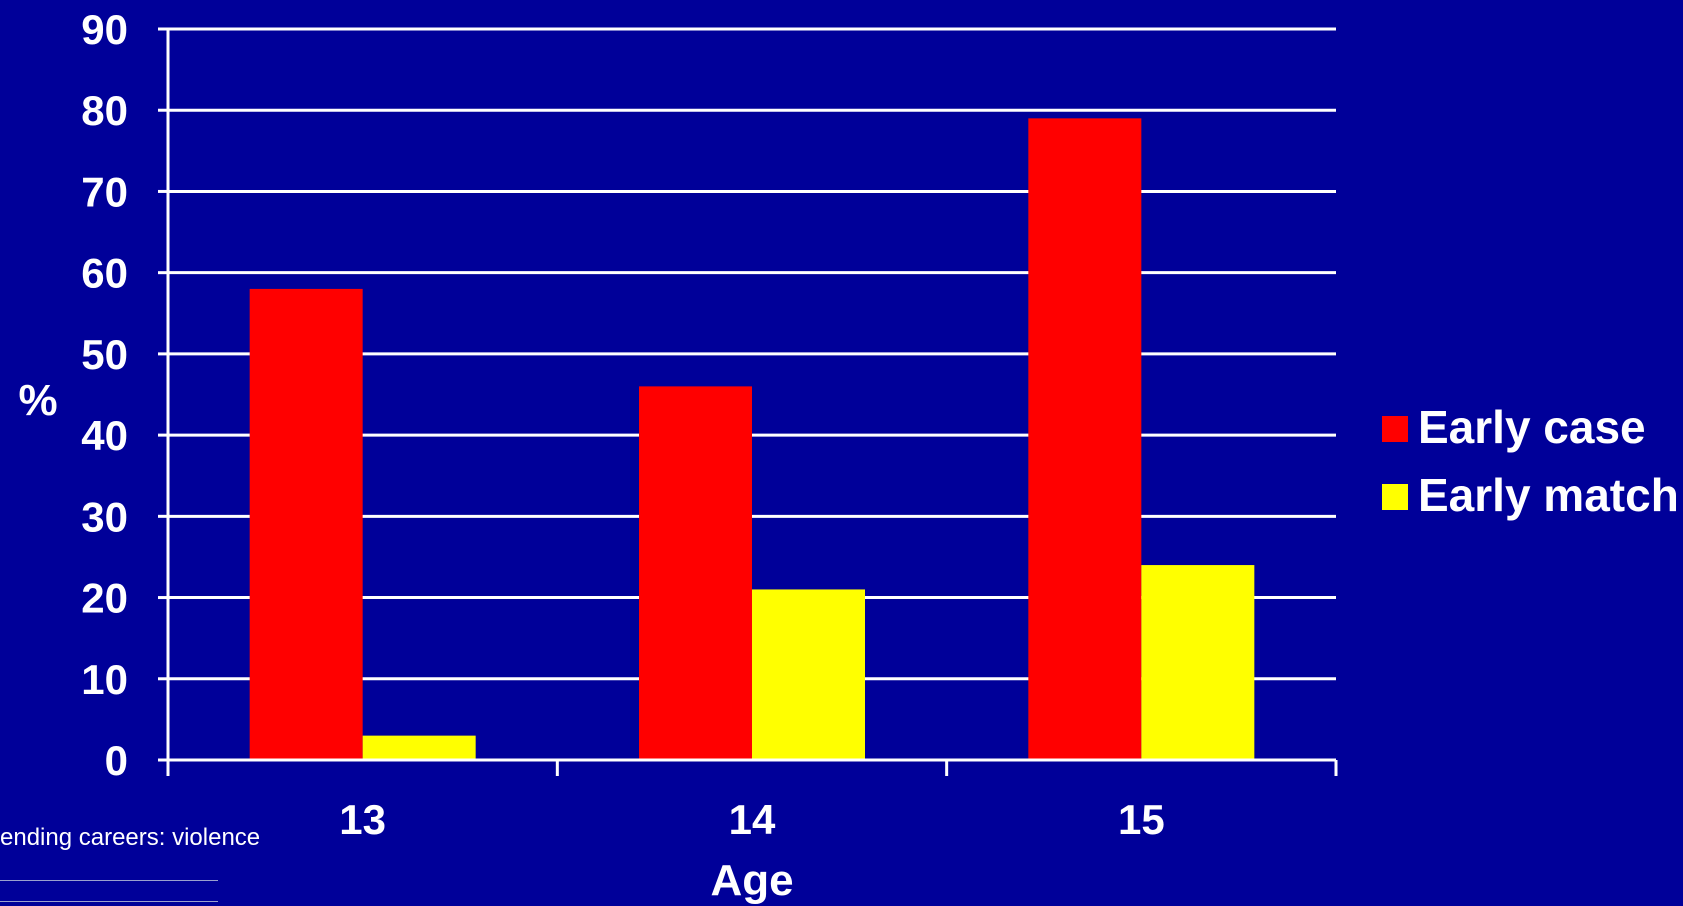  Describe the element at coordinates (104, 435) in the screenshot. I see `y-tick-label-40: 40` at that location.